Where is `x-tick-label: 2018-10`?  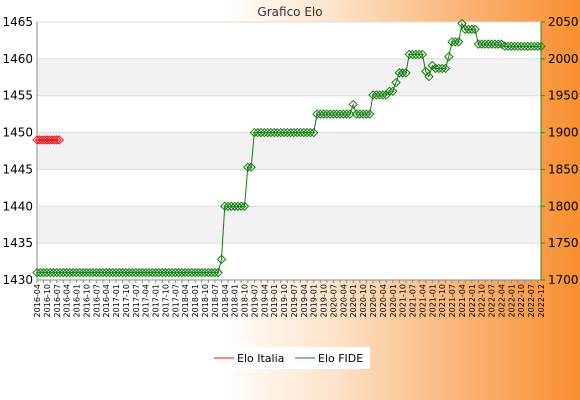
x-tick-label: 2018-10 is located at coordinates (205, 300).